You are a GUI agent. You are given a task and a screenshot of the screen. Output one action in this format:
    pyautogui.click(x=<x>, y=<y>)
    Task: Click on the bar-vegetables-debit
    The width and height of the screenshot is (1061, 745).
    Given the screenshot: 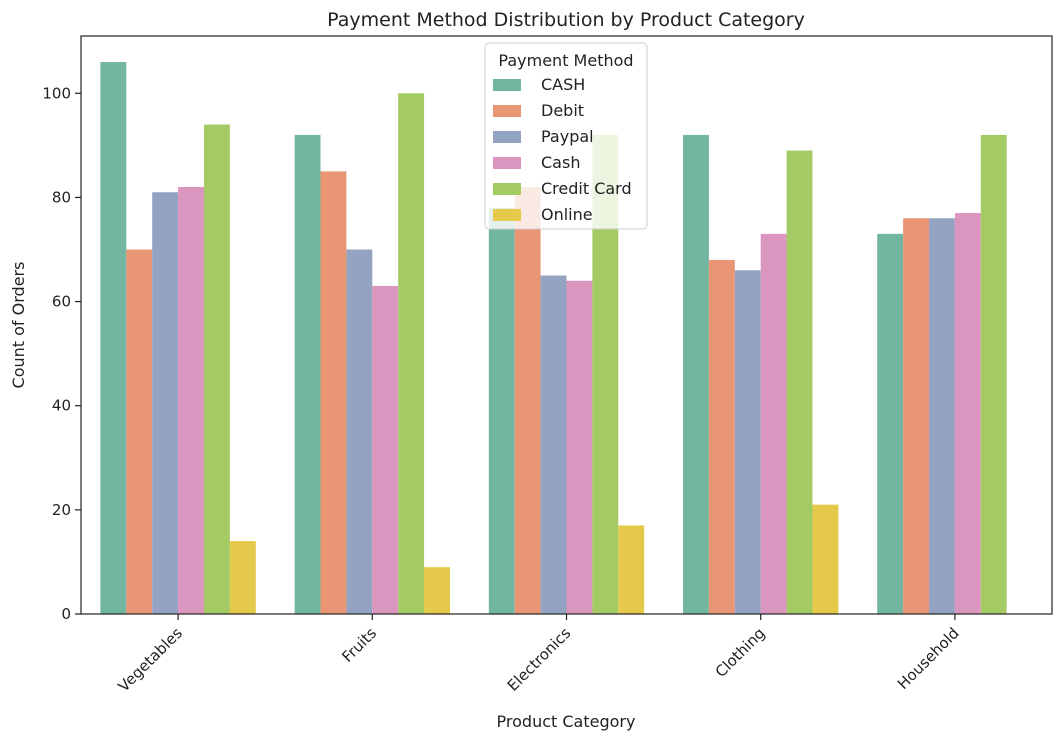 What is the action you would take?
    pyautogui.click(x=139, y=431)
    